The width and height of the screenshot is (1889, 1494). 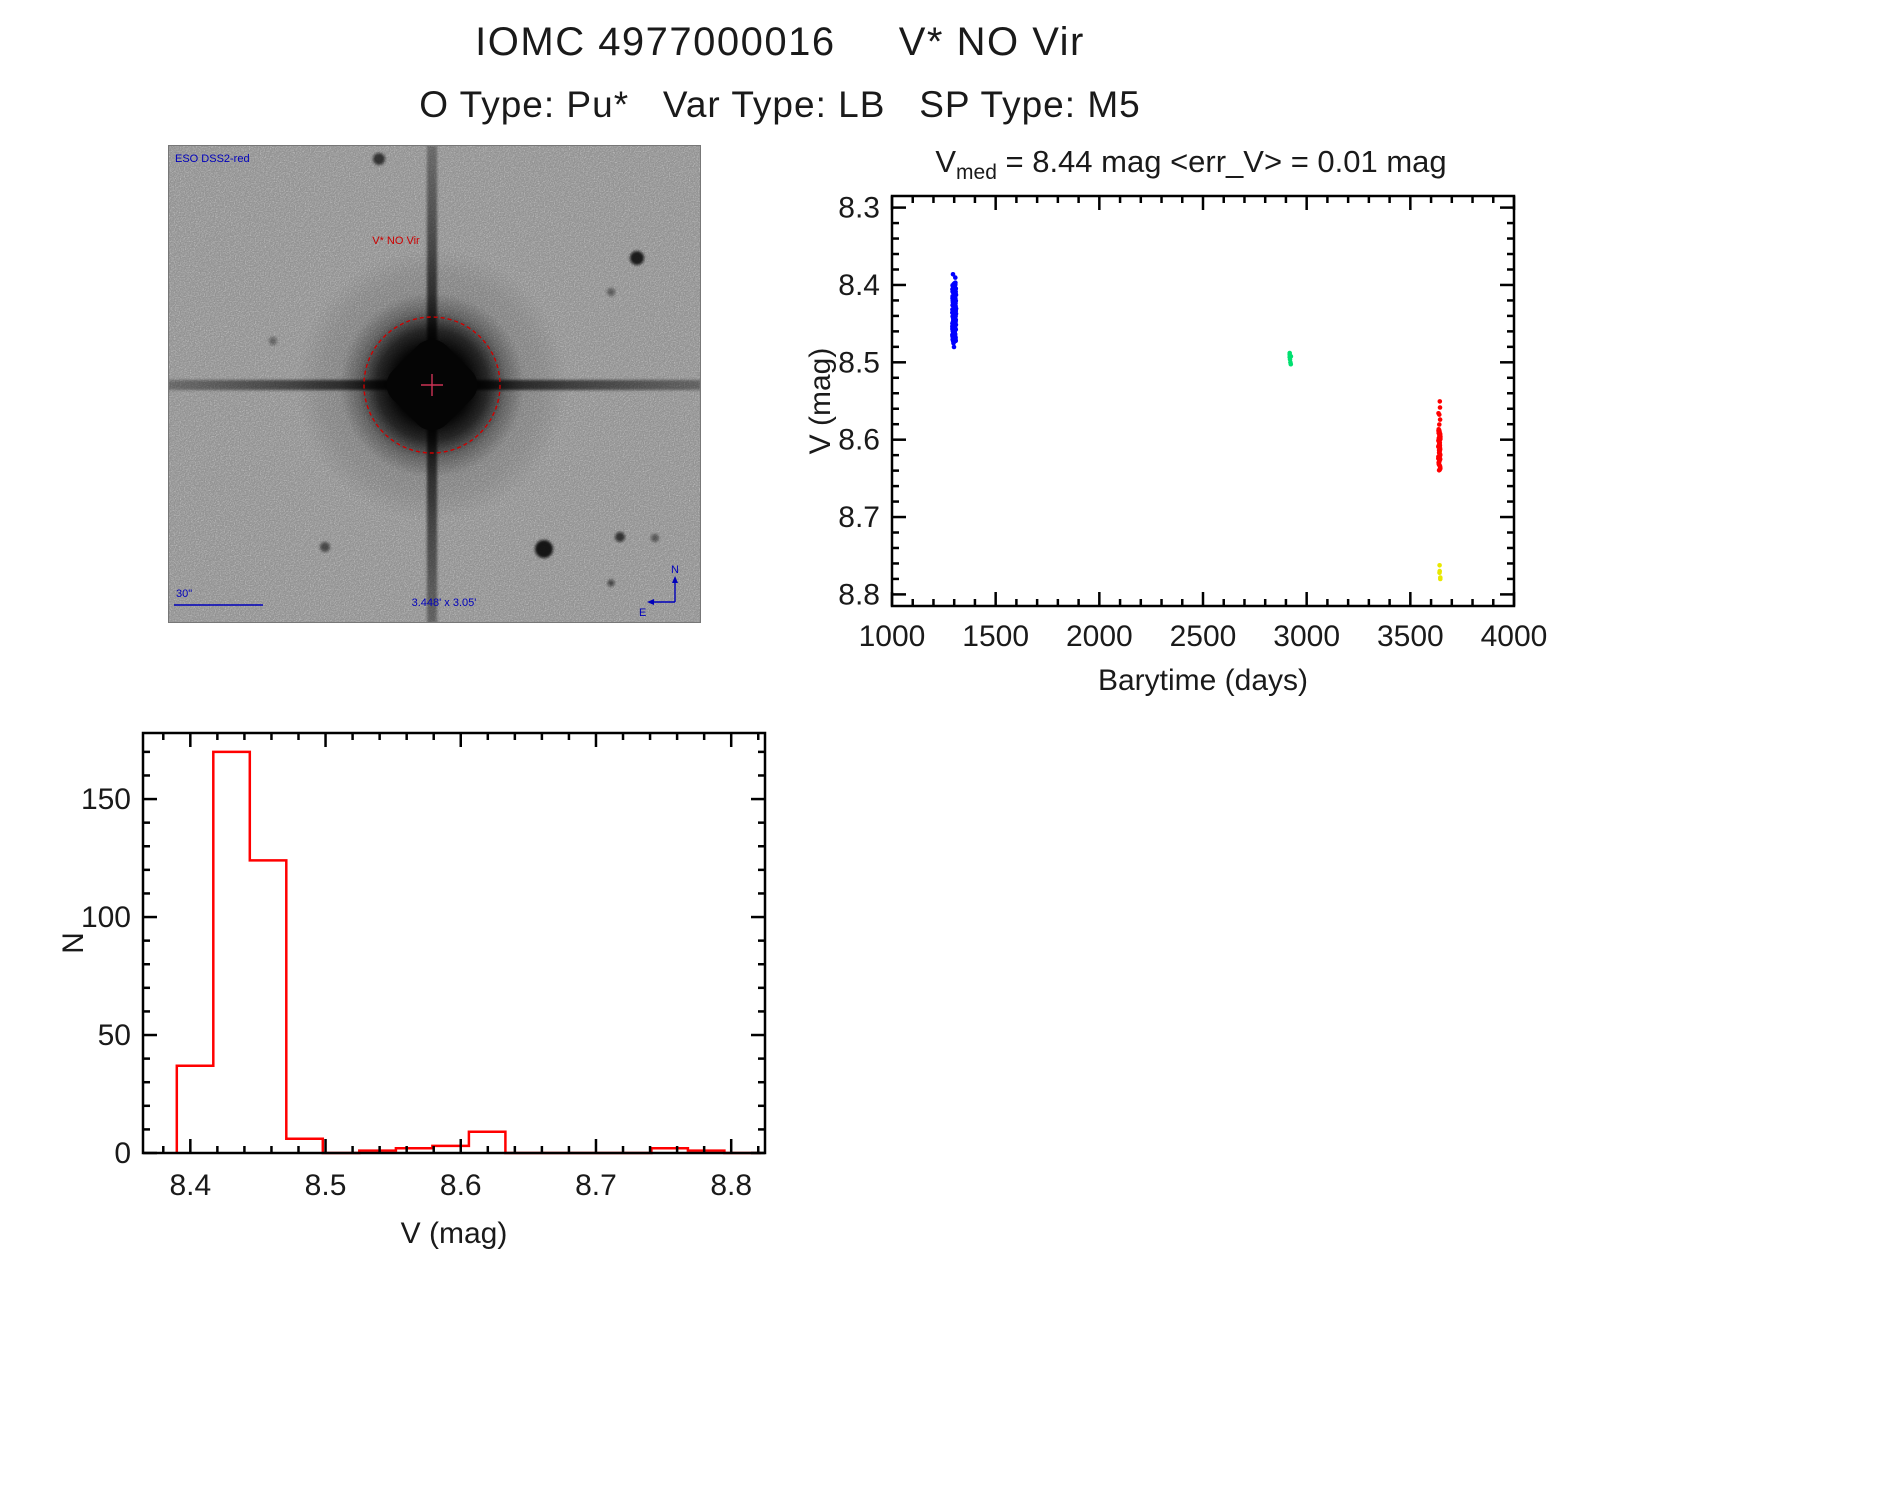 What do you see at coordinates (780, 104) in the screenshot?
I see `page-subtitle: O Type: Pu* Var Type: LB SP Type: M5` at bounding box center [780, 104].